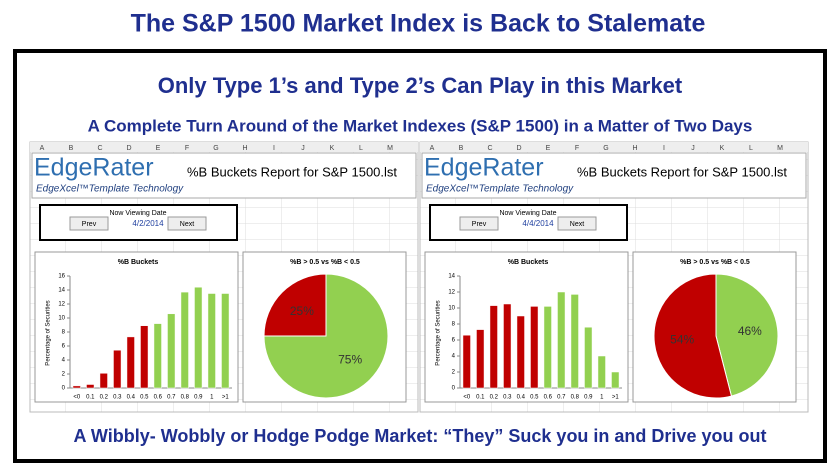  Describe the element at coordinates (451, 293) in the screenshot. I see `y-tick-label: 12` at that location.